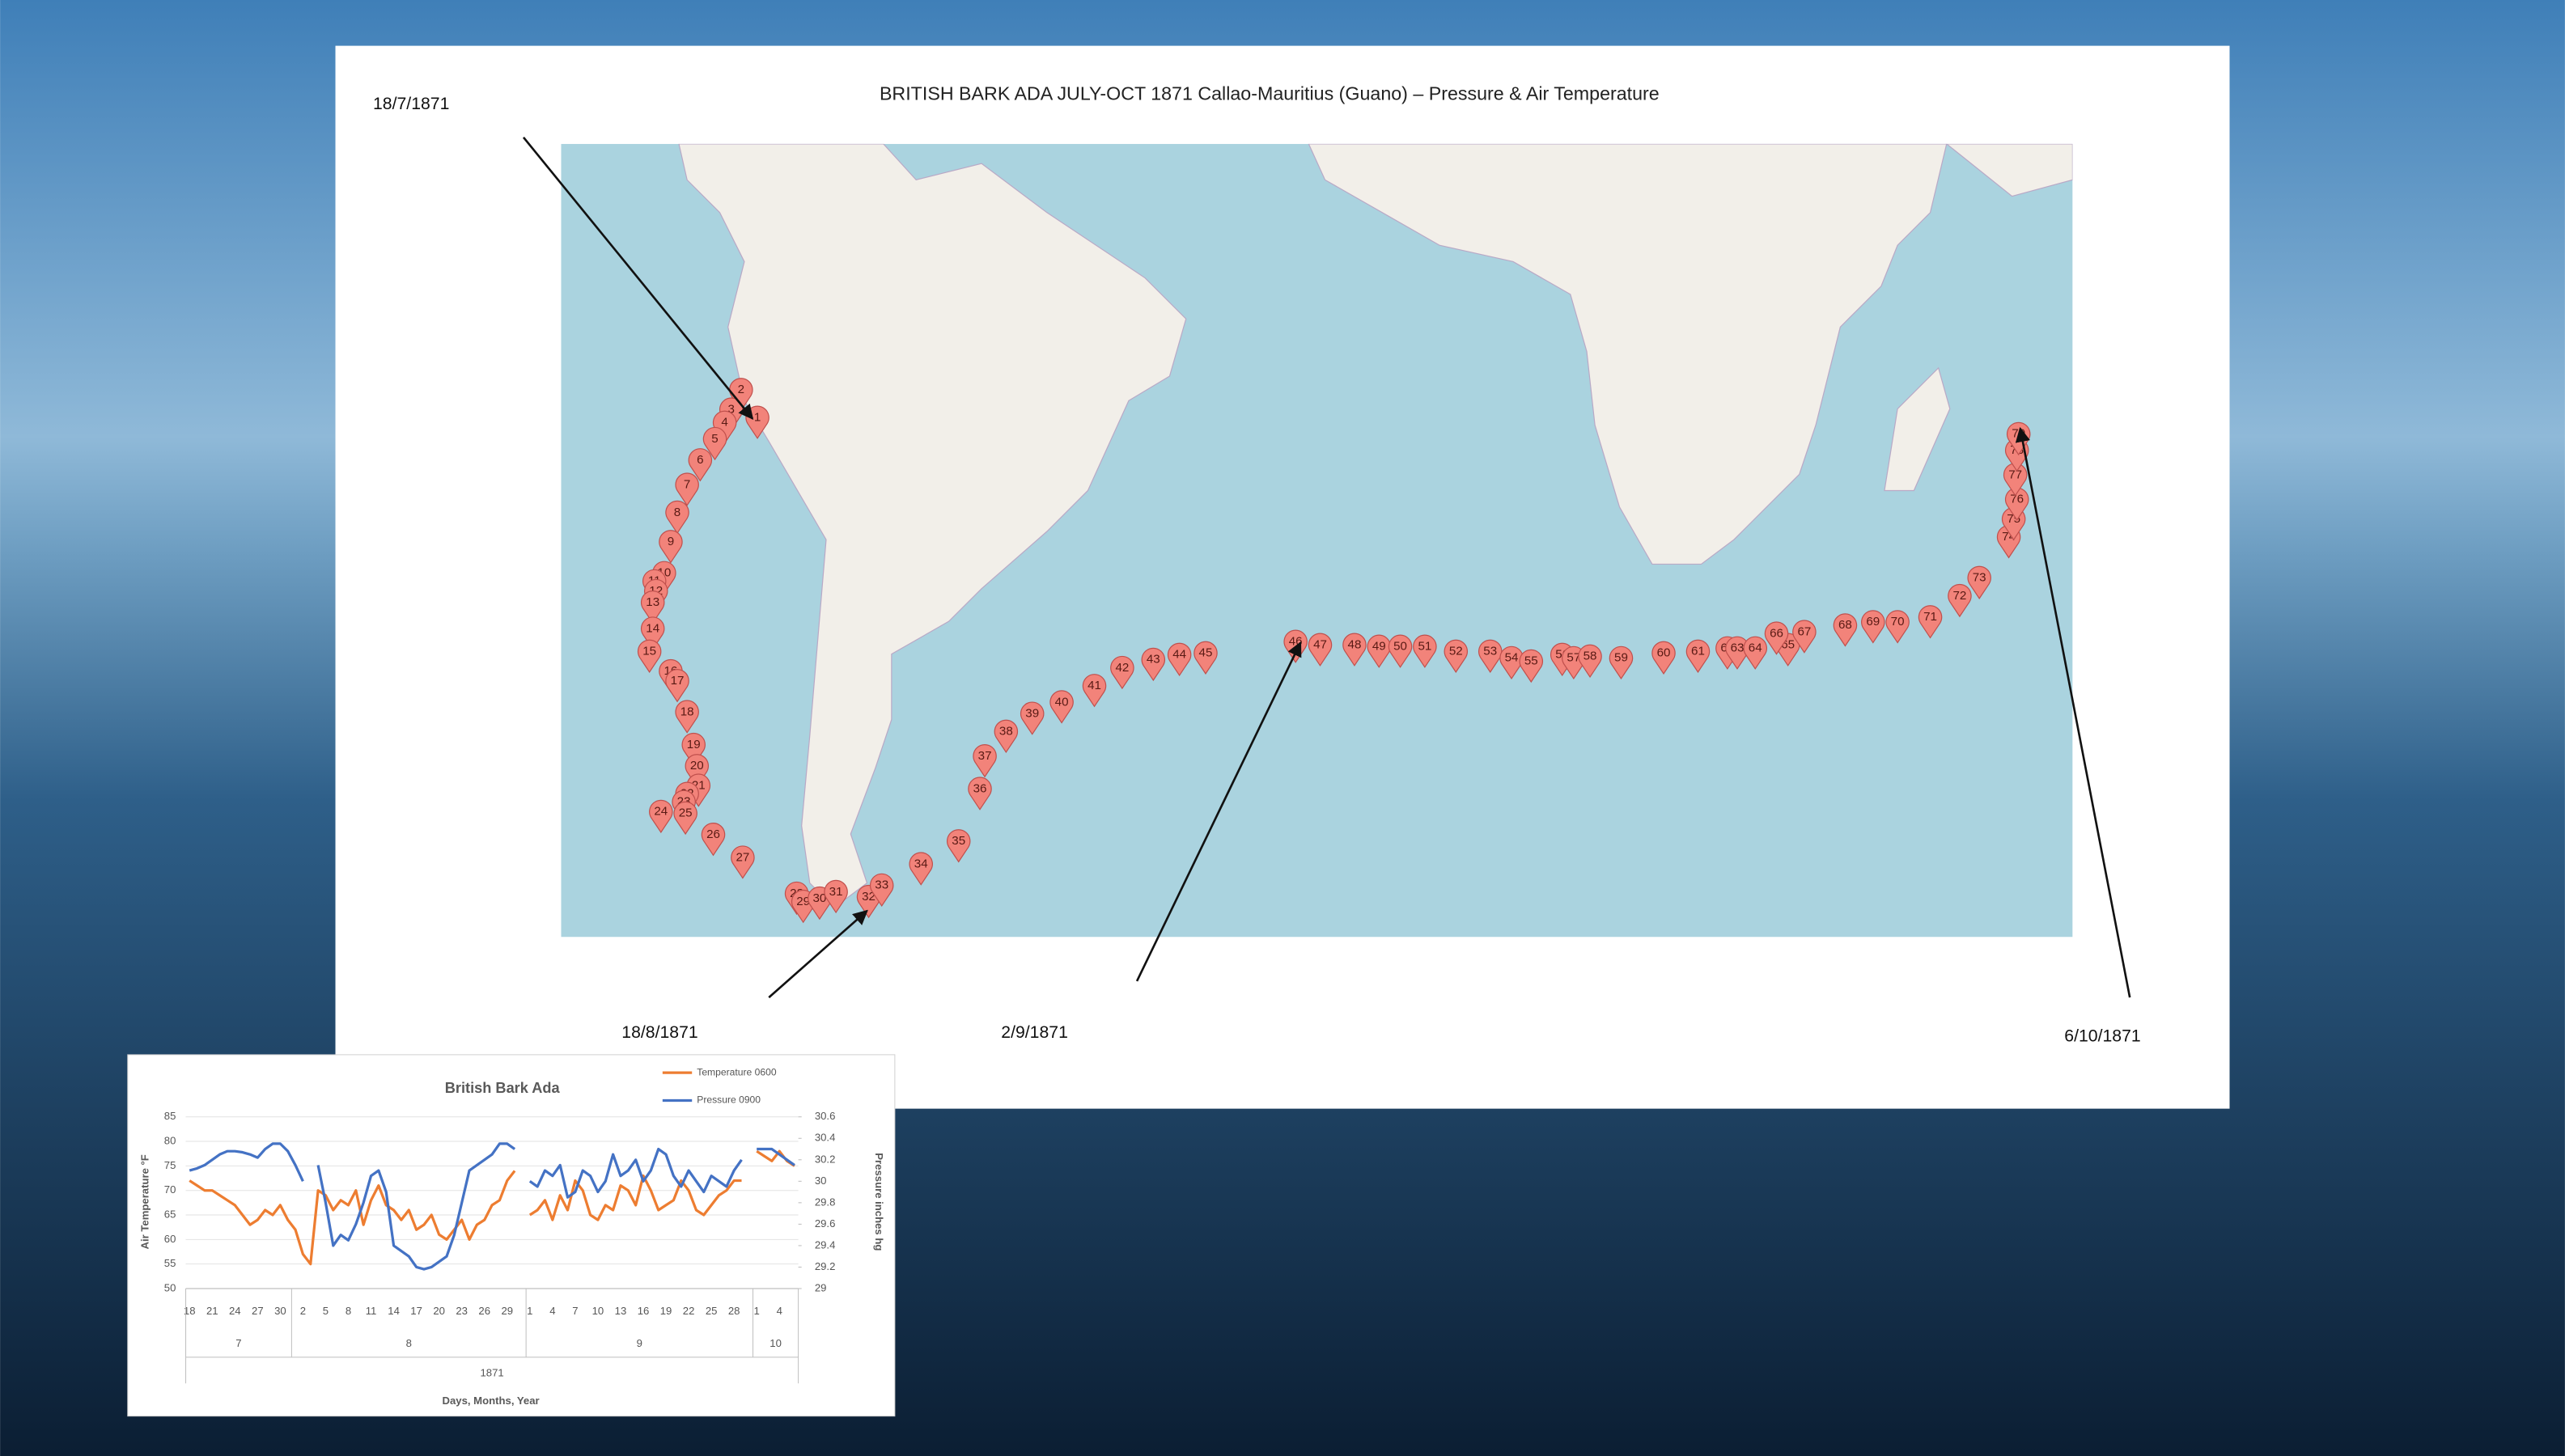  I want to click on route-marker: 70, so click(1897, 627).